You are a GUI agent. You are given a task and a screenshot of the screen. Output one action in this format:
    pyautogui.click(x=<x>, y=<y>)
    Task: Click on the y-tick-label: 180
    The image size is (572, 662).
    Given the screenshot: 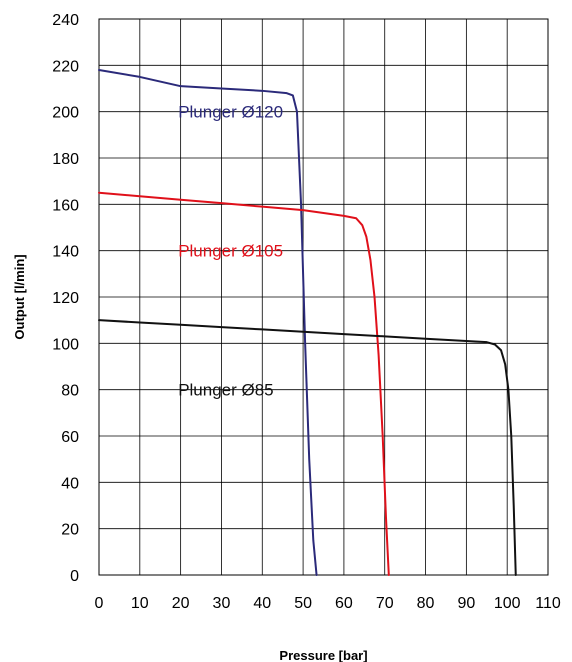 What is the action you would take?
    pyautogui.click(x=65, y=159)
    